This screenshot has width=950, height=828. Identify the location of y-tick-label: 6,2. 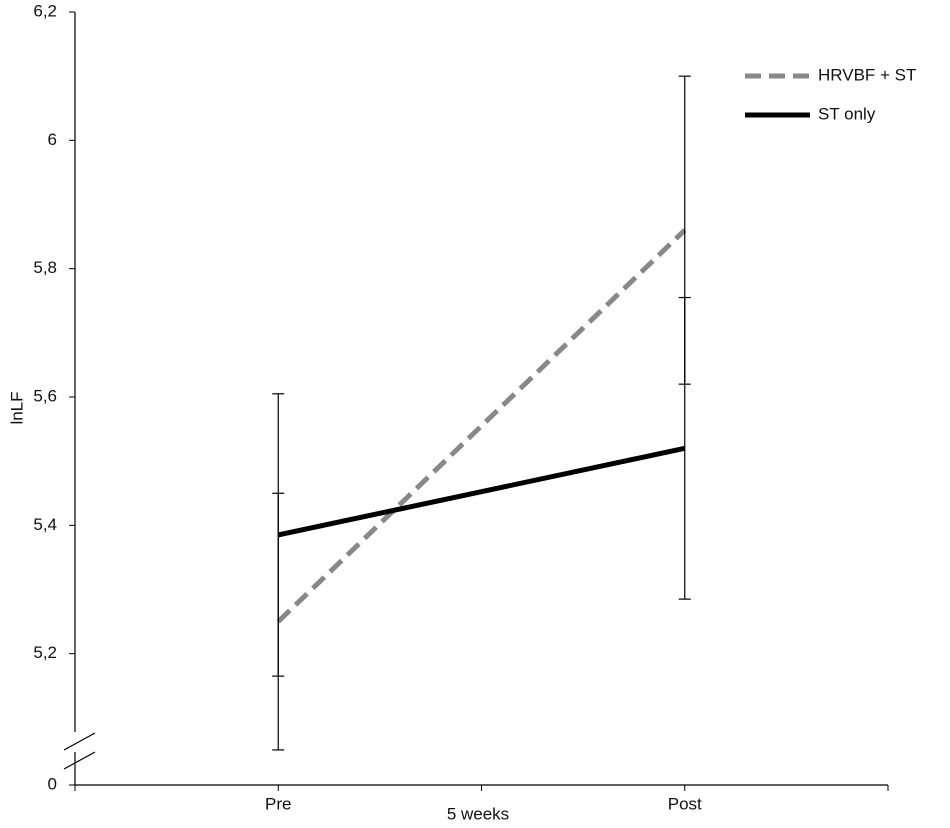
(45, 10).